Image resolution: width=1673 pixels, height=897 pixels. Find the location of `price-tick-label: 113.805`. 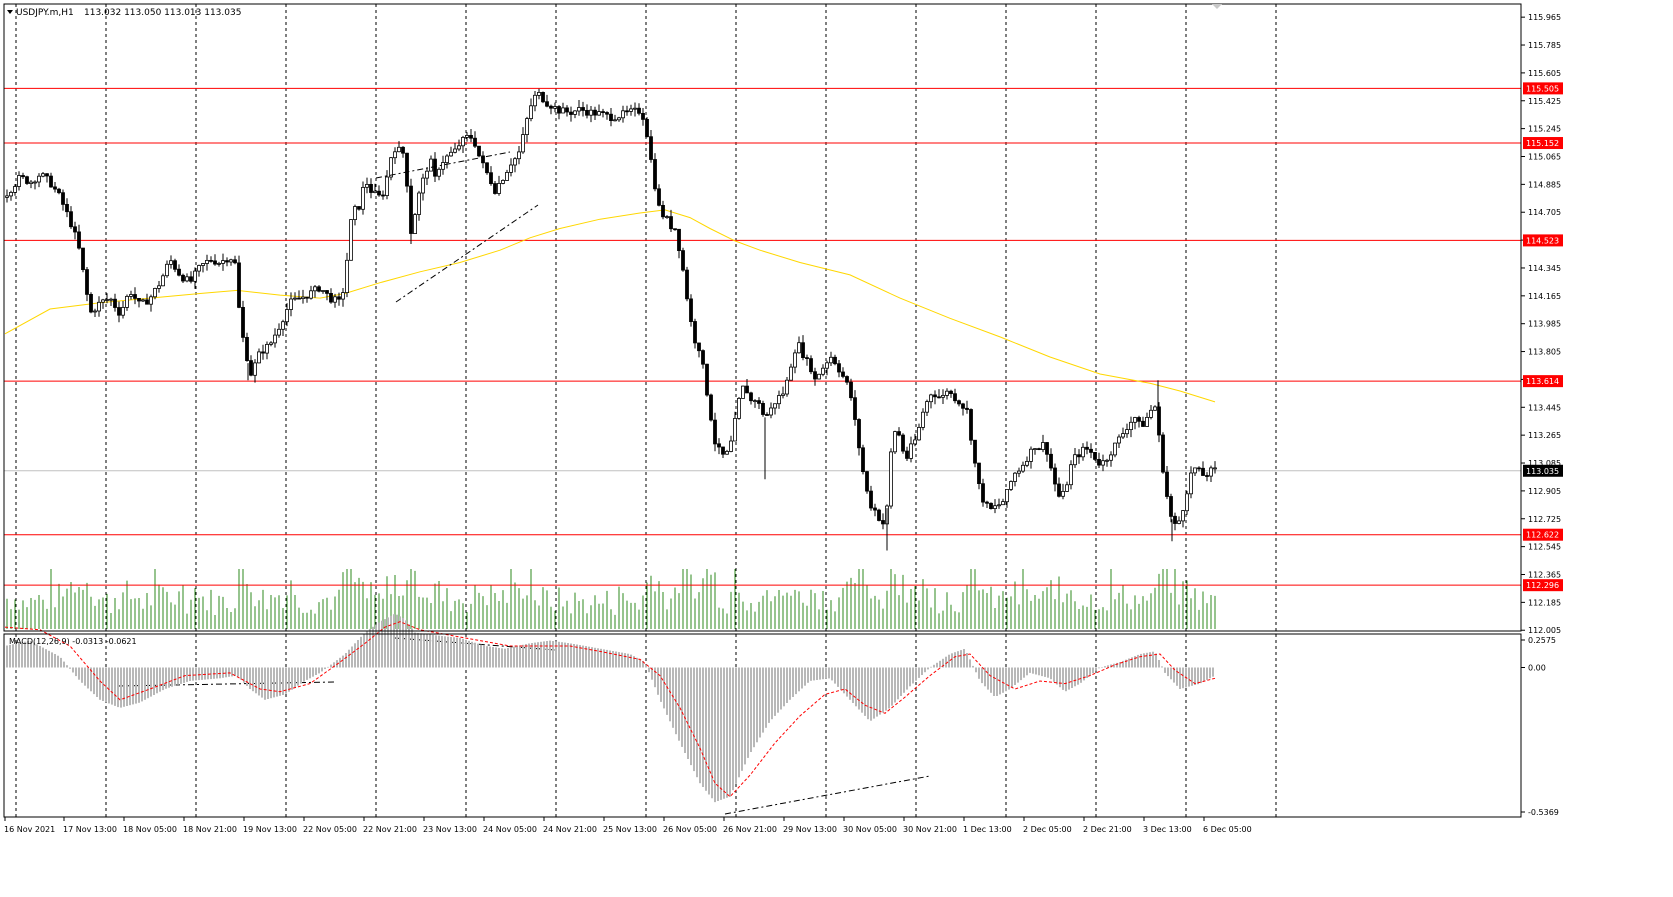

price-tick-label: 113.805 is located at coordinates (1544, 352).